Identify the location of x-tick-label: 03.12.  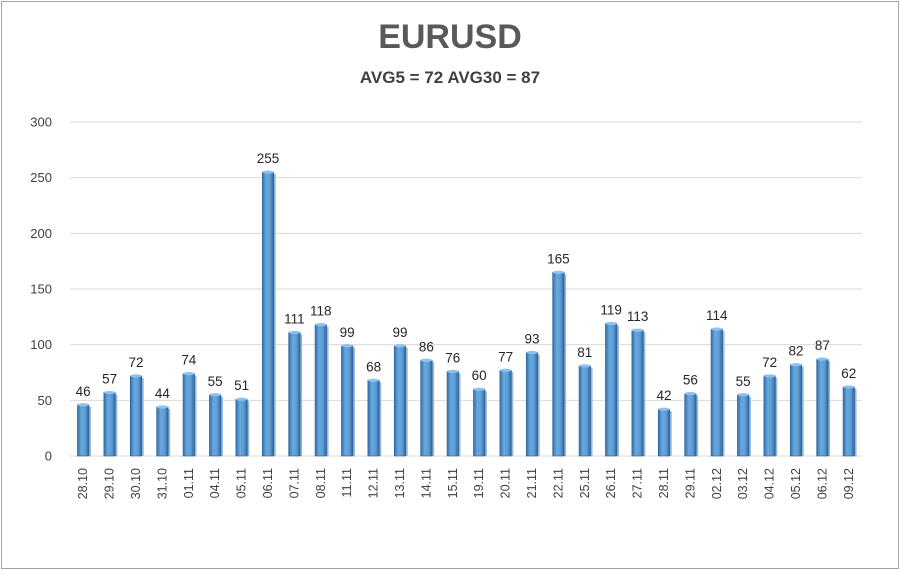
(743, 483).